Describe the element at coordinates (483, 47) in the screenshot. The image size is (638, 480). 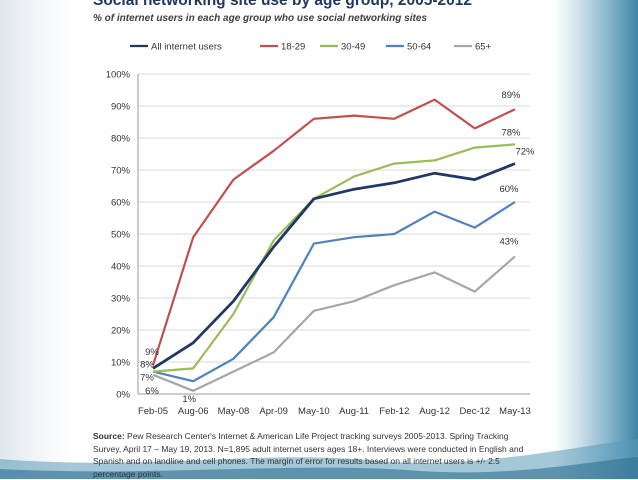
I see `legend-label: 65+` at that location.